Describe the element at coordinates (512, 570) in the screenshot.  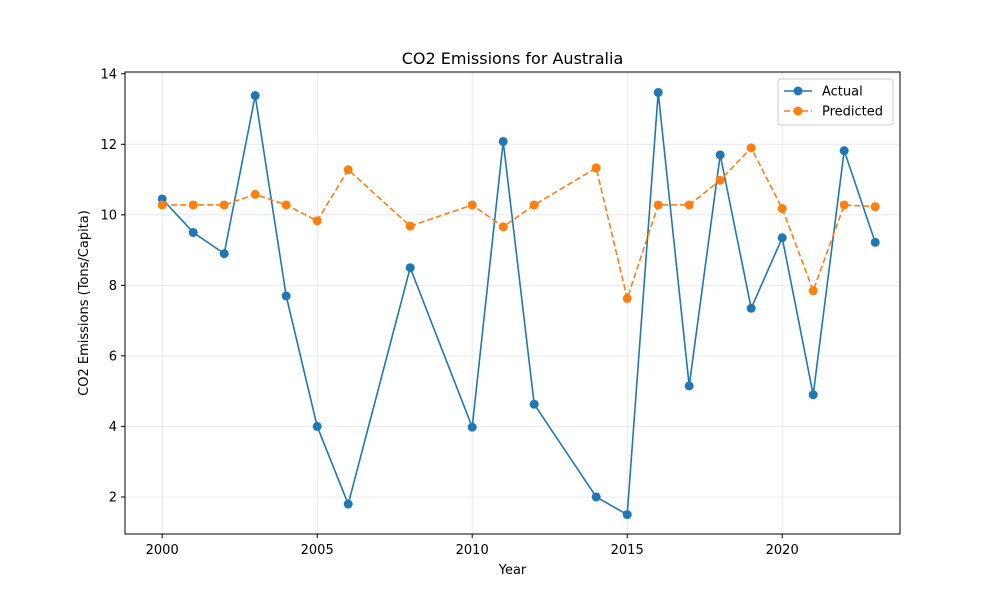
I see `x-axis-title: Year` at that location.